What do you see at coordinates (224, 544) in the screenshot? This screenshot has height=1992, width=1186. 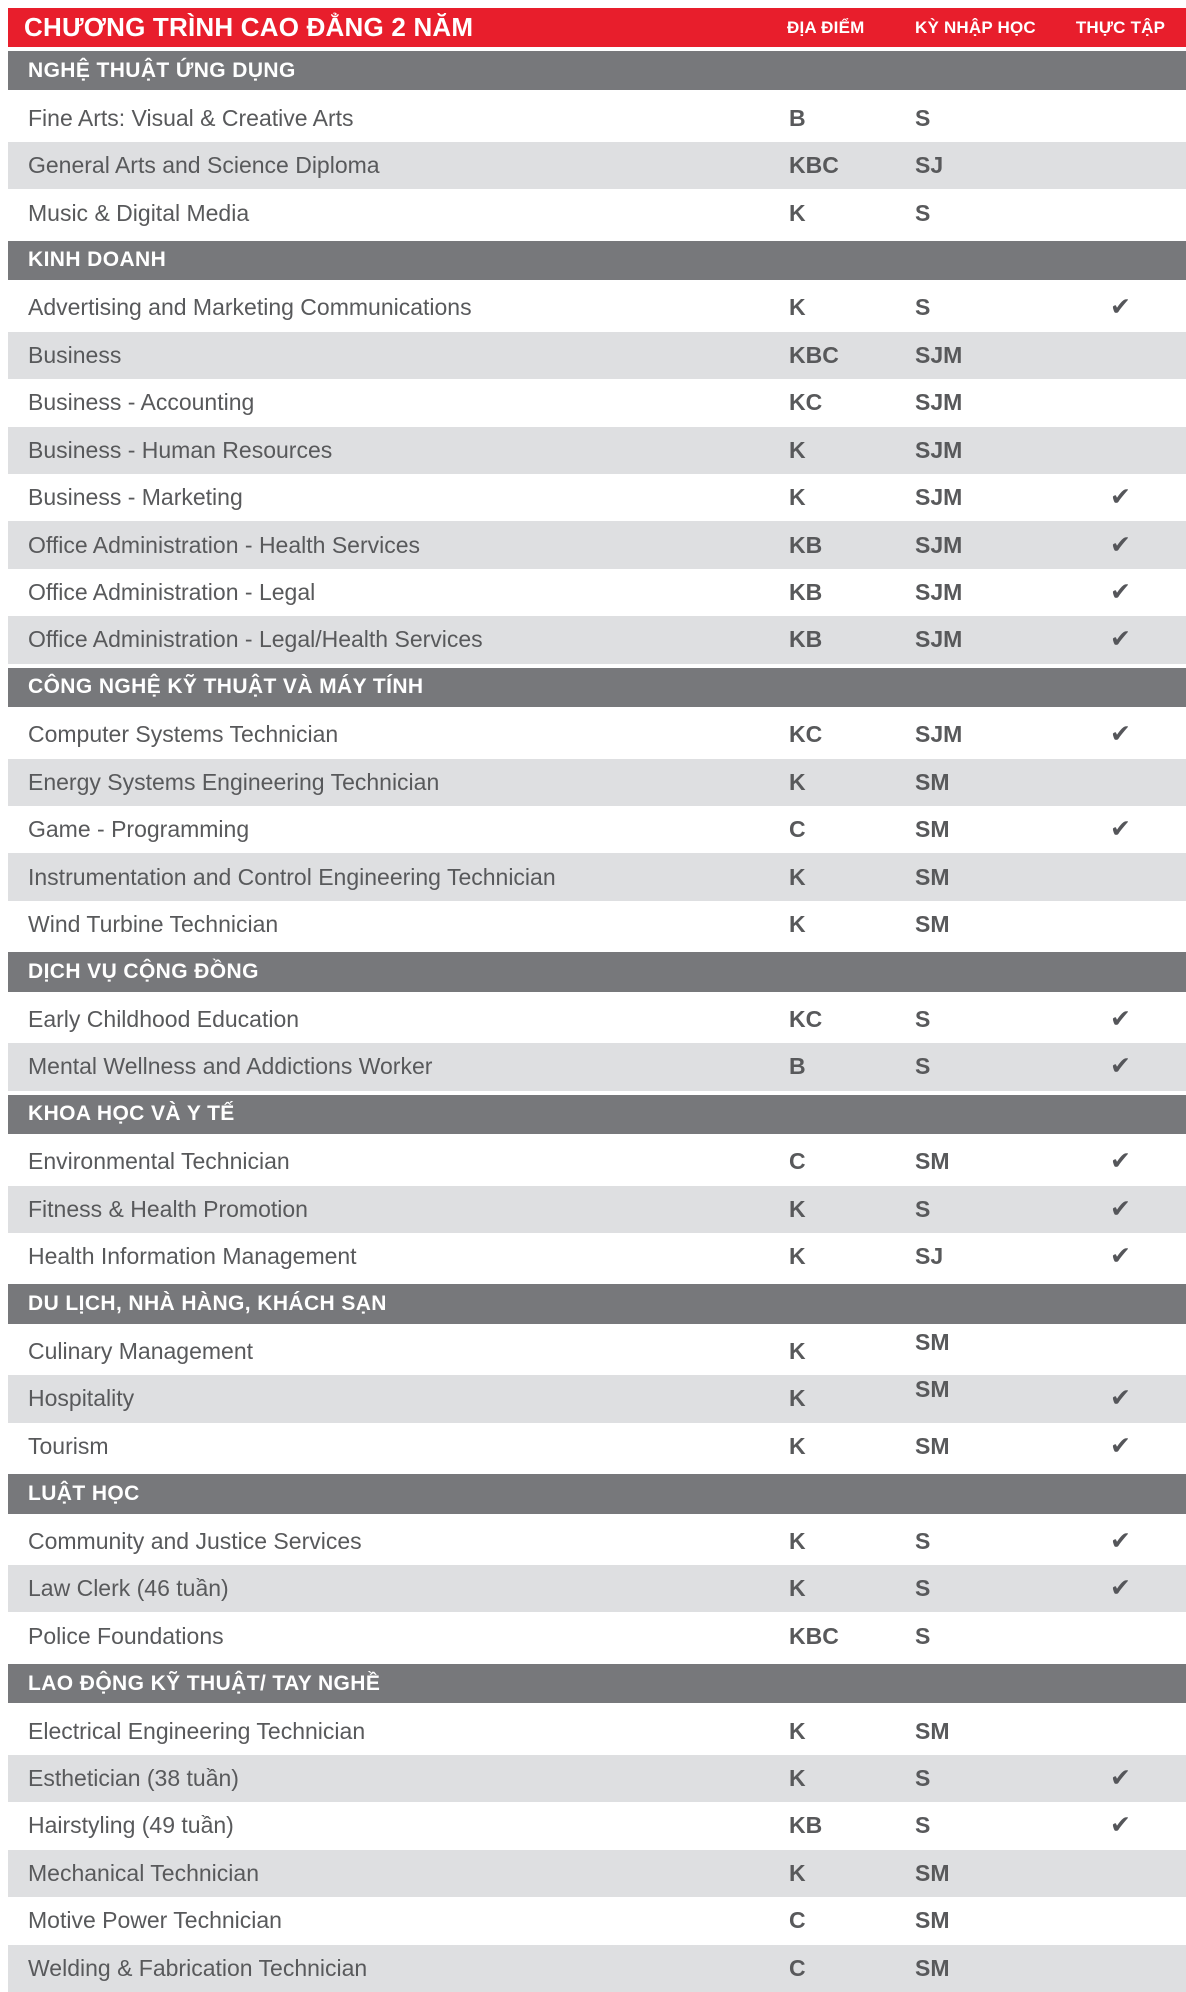 I see `program-name: Office Administration - Health Services` at bounding box center [224, 544].